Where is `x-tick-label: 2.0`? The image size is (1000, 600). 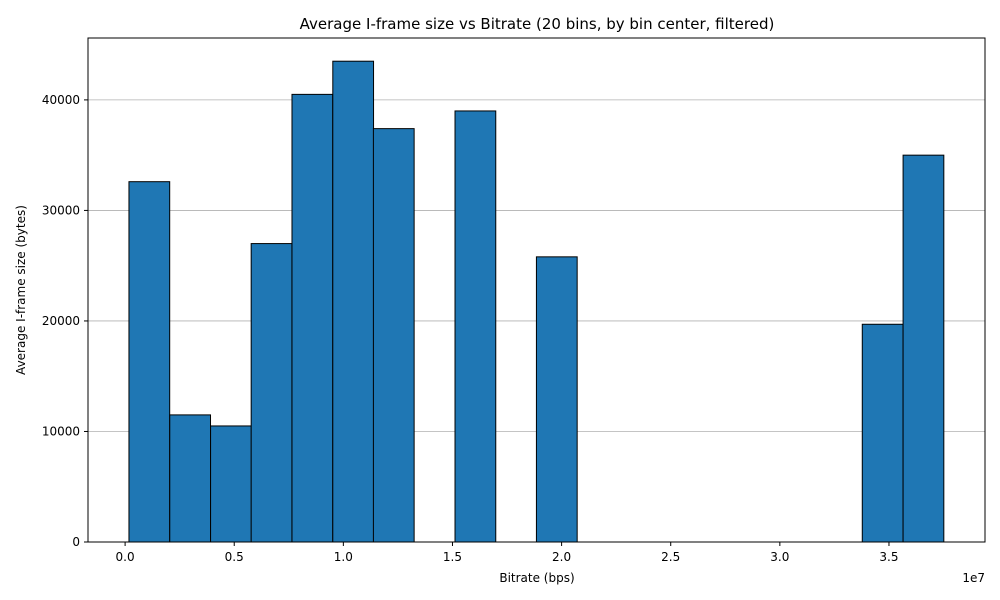 x-tick-label: 2.0 is located at coordinates (561, 557).